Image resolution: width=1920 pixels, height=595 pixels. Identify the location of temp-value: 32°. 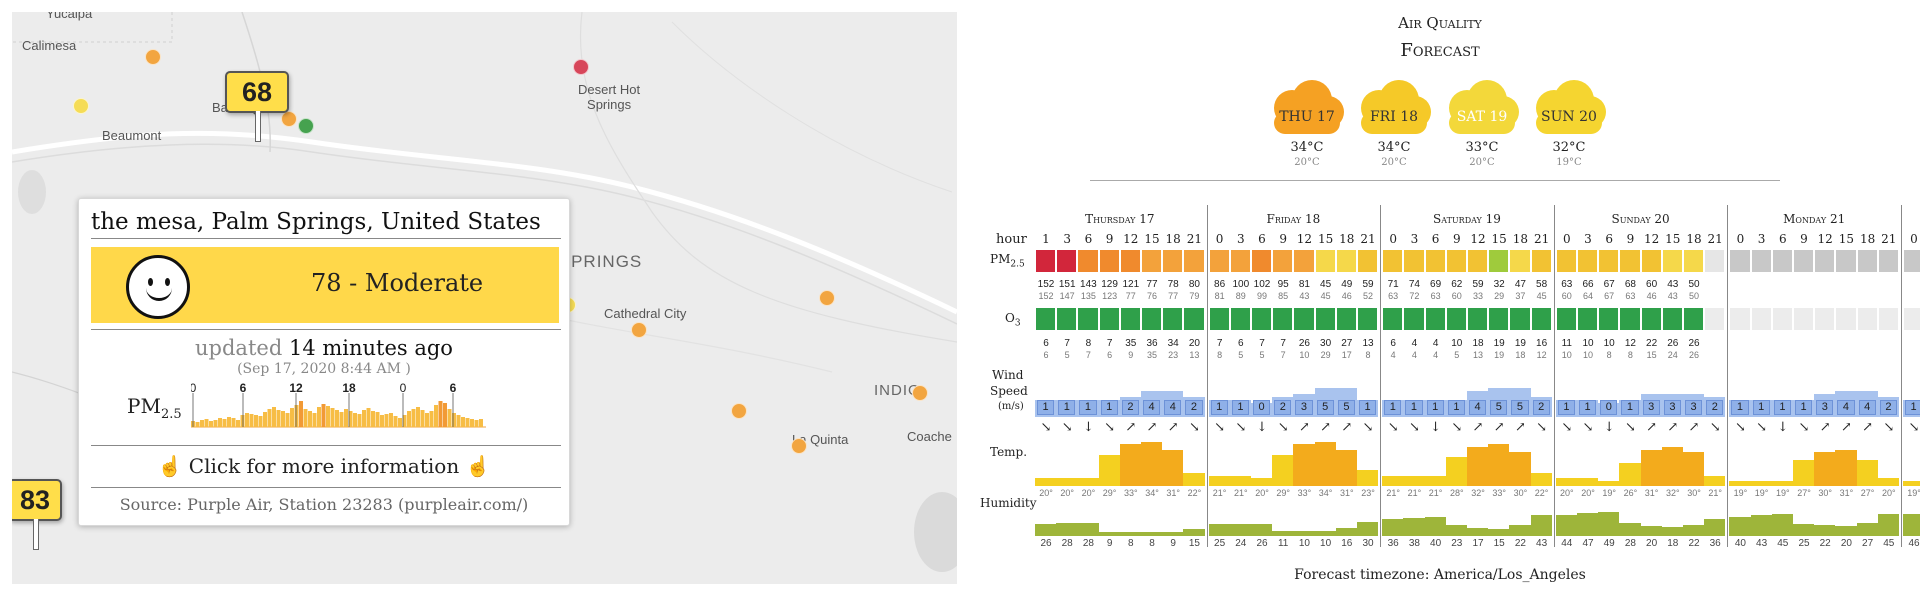
(1478, 493).